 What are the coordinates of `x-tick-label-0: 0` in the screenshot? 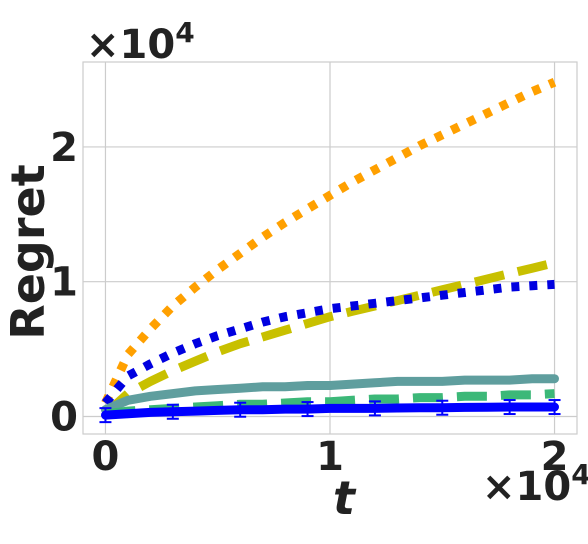 It's located at (106, 457).